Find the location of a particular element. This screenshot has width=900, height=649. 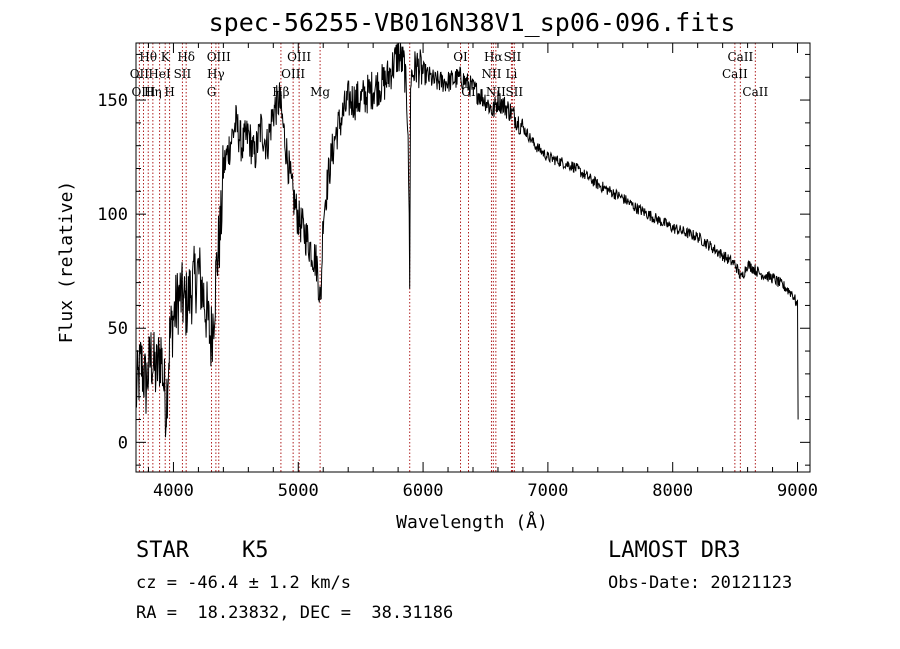

x-tick-label: 7000 is located at coordinates (547, 491).